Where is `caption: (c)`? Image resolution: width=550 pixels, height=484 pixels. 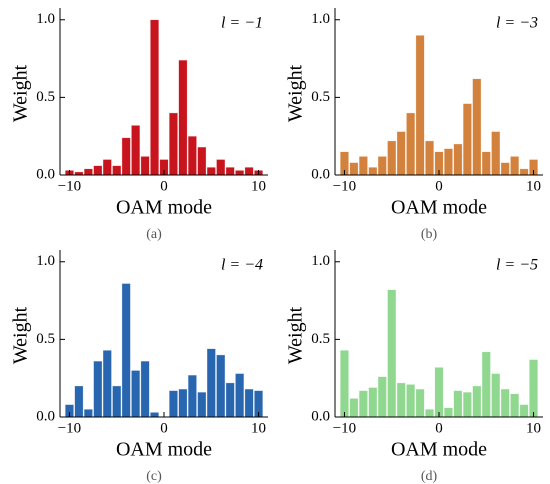
caption: (c) is located at coordinates (154, 476).